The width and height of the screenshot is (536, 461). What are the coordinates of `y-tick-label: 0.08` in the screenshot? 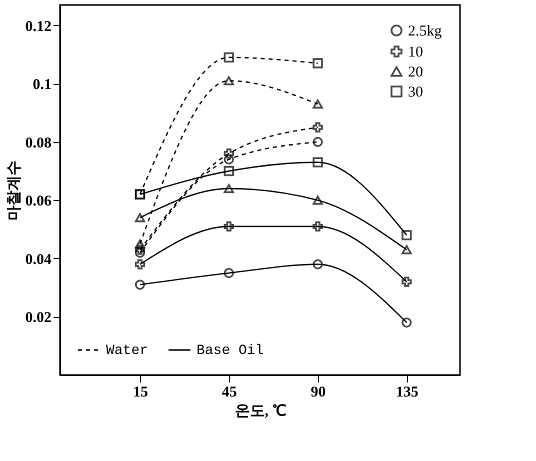 It's located at (38, 143).